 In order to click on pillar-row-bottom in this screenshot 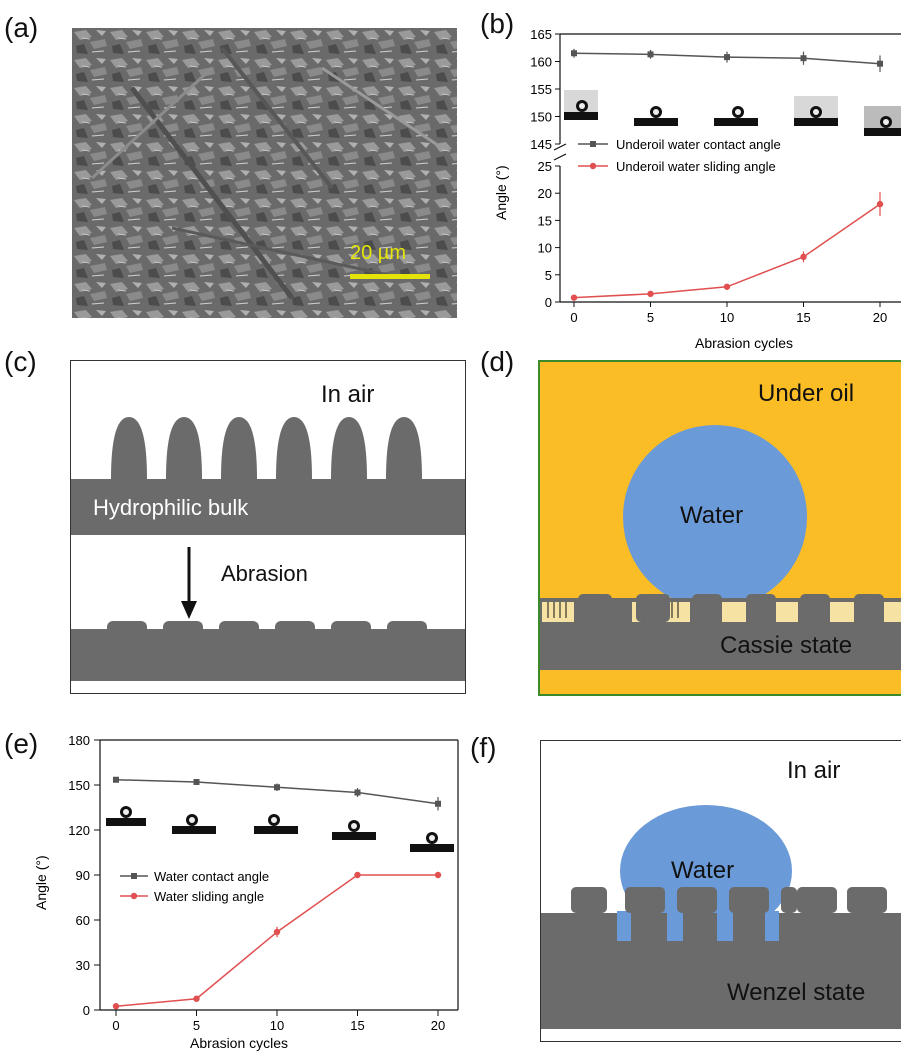, I will do `click(268, 651)`.